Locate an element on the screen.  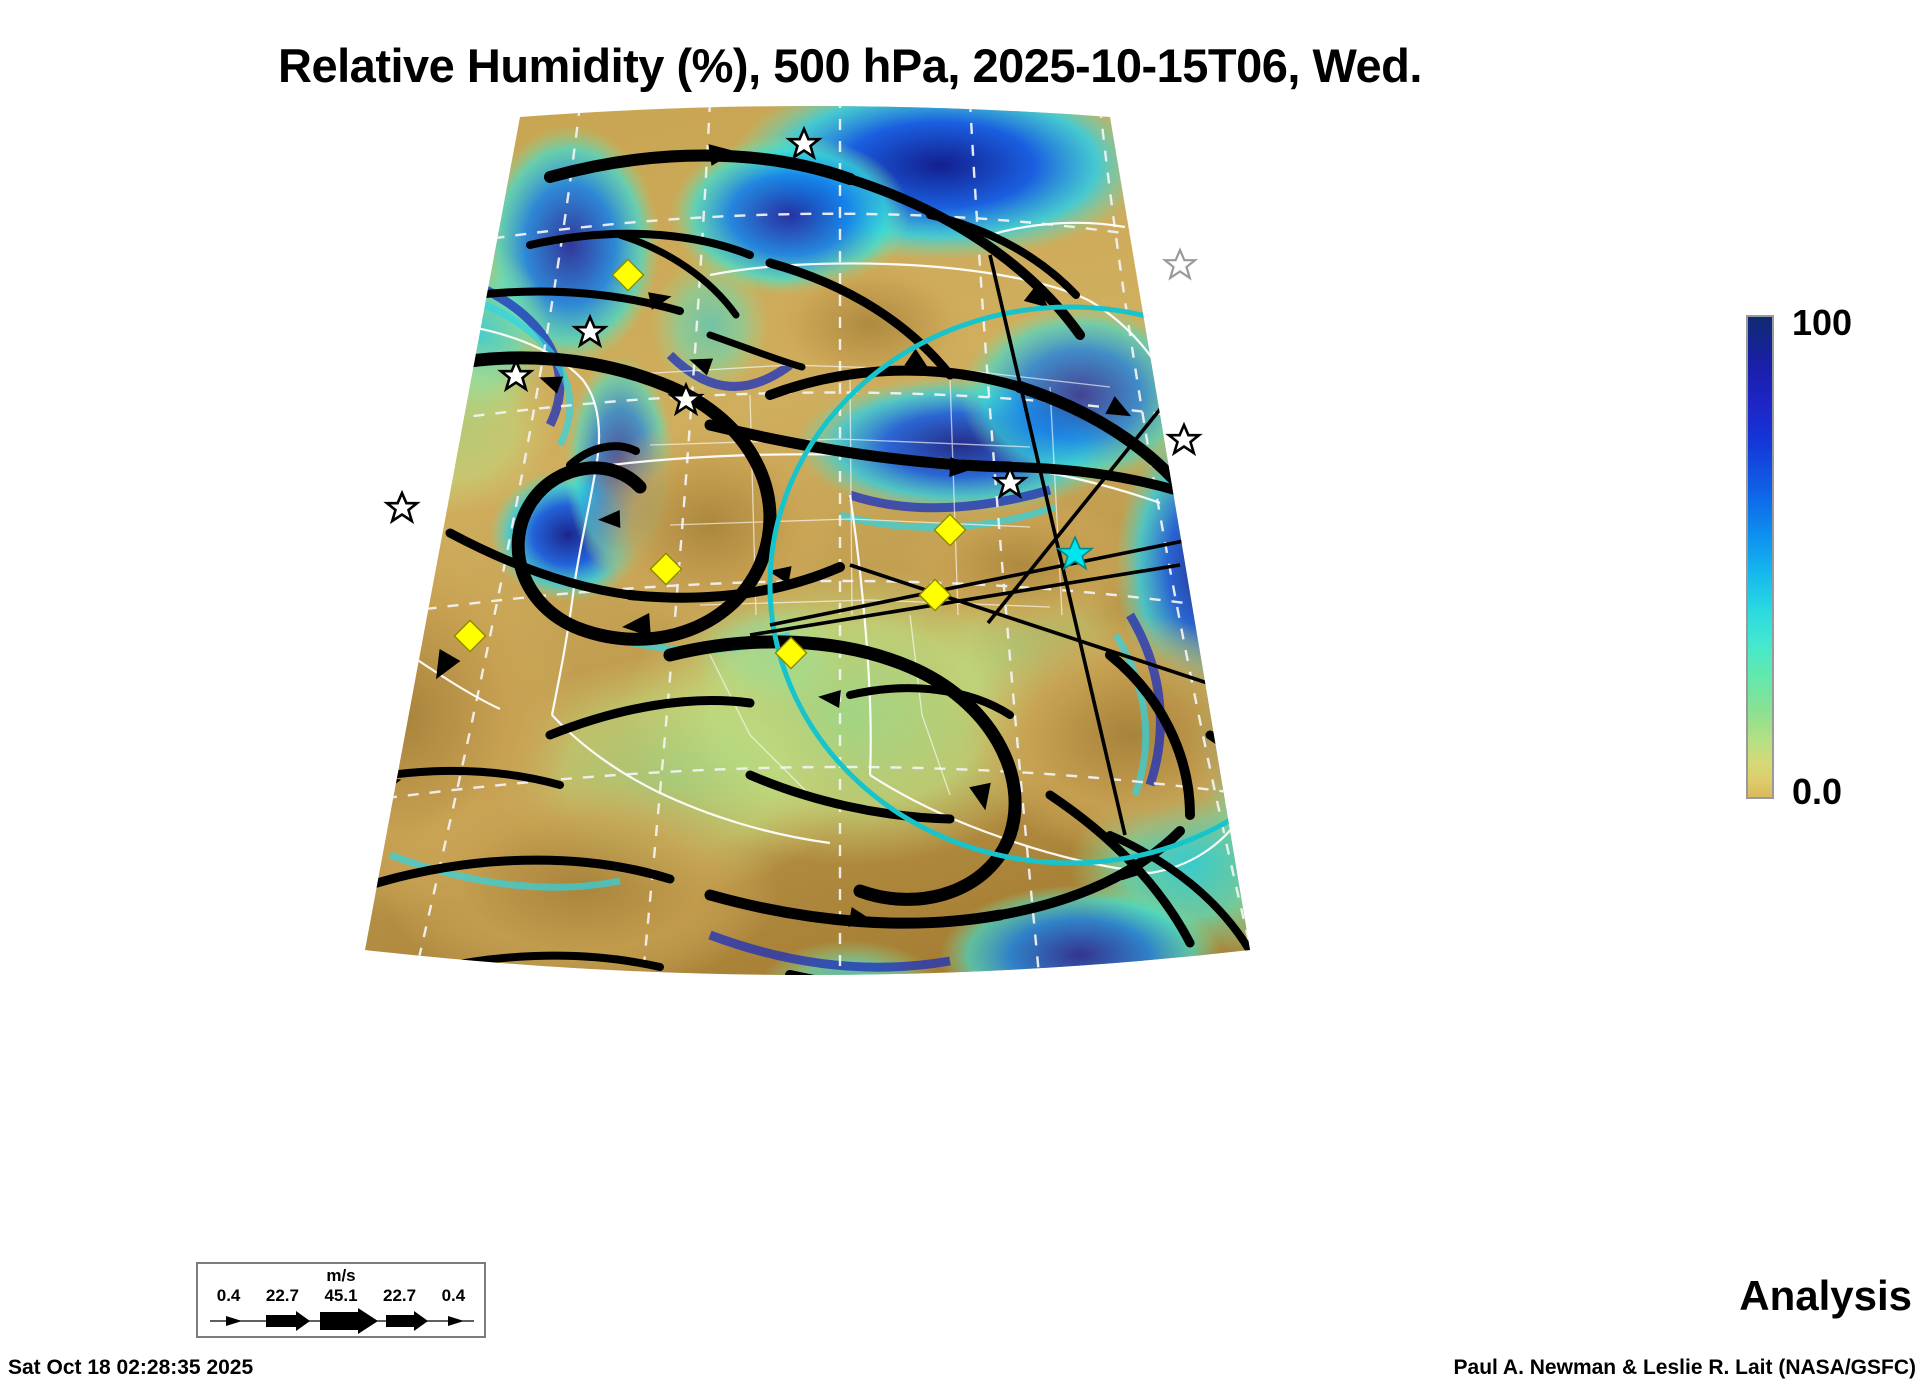
generation-timestamp: Sat Oct 18 02:28:35 2025 is located at coordinates (131, 1367).